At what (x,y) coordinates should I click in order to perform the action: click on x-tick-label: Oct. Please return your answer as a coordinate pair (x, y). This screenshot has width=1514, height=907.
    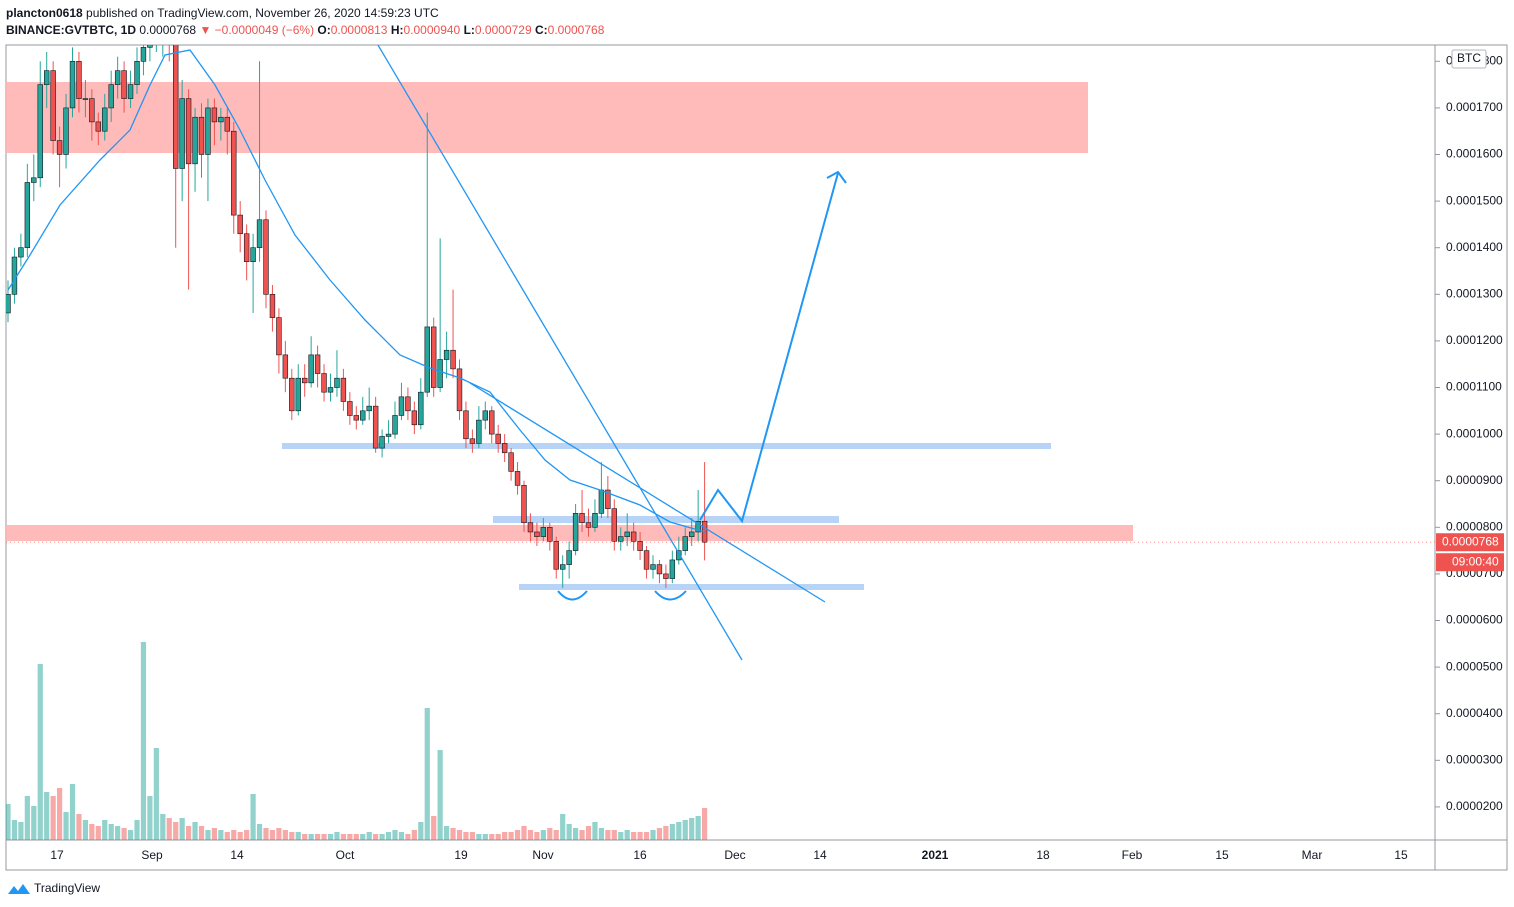
    Looking at the image, I should click on (345, 855).